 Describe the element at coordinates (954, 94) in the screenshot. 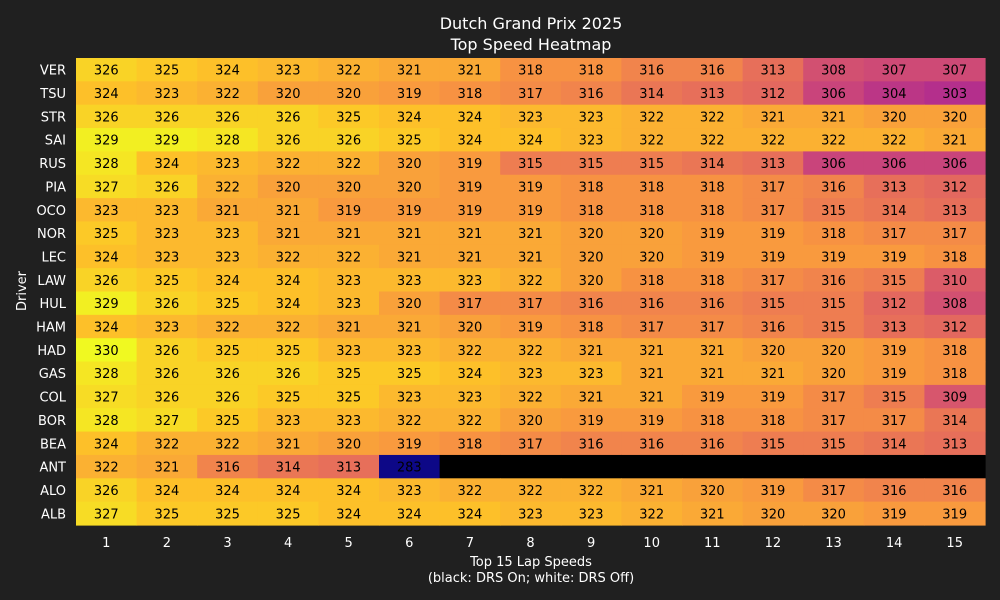

I see `cell-value-label: 303` at that location.